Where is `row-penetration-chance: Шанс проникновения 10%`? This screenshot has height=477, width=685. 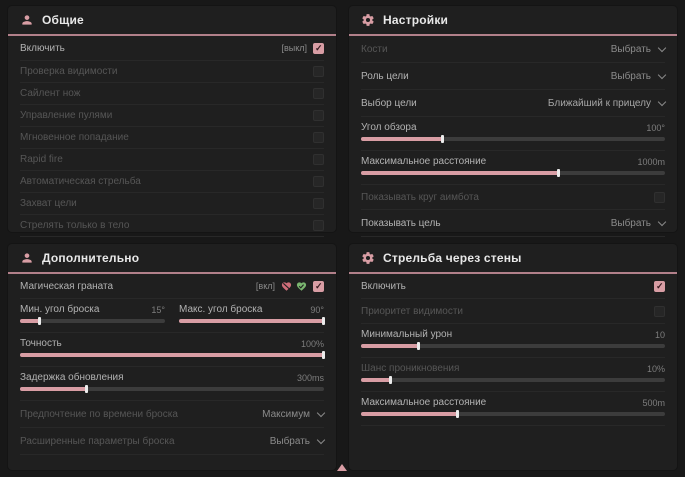
row-penetration-chance: Шанс проникновения 10% is located at coordinates (513, 375).